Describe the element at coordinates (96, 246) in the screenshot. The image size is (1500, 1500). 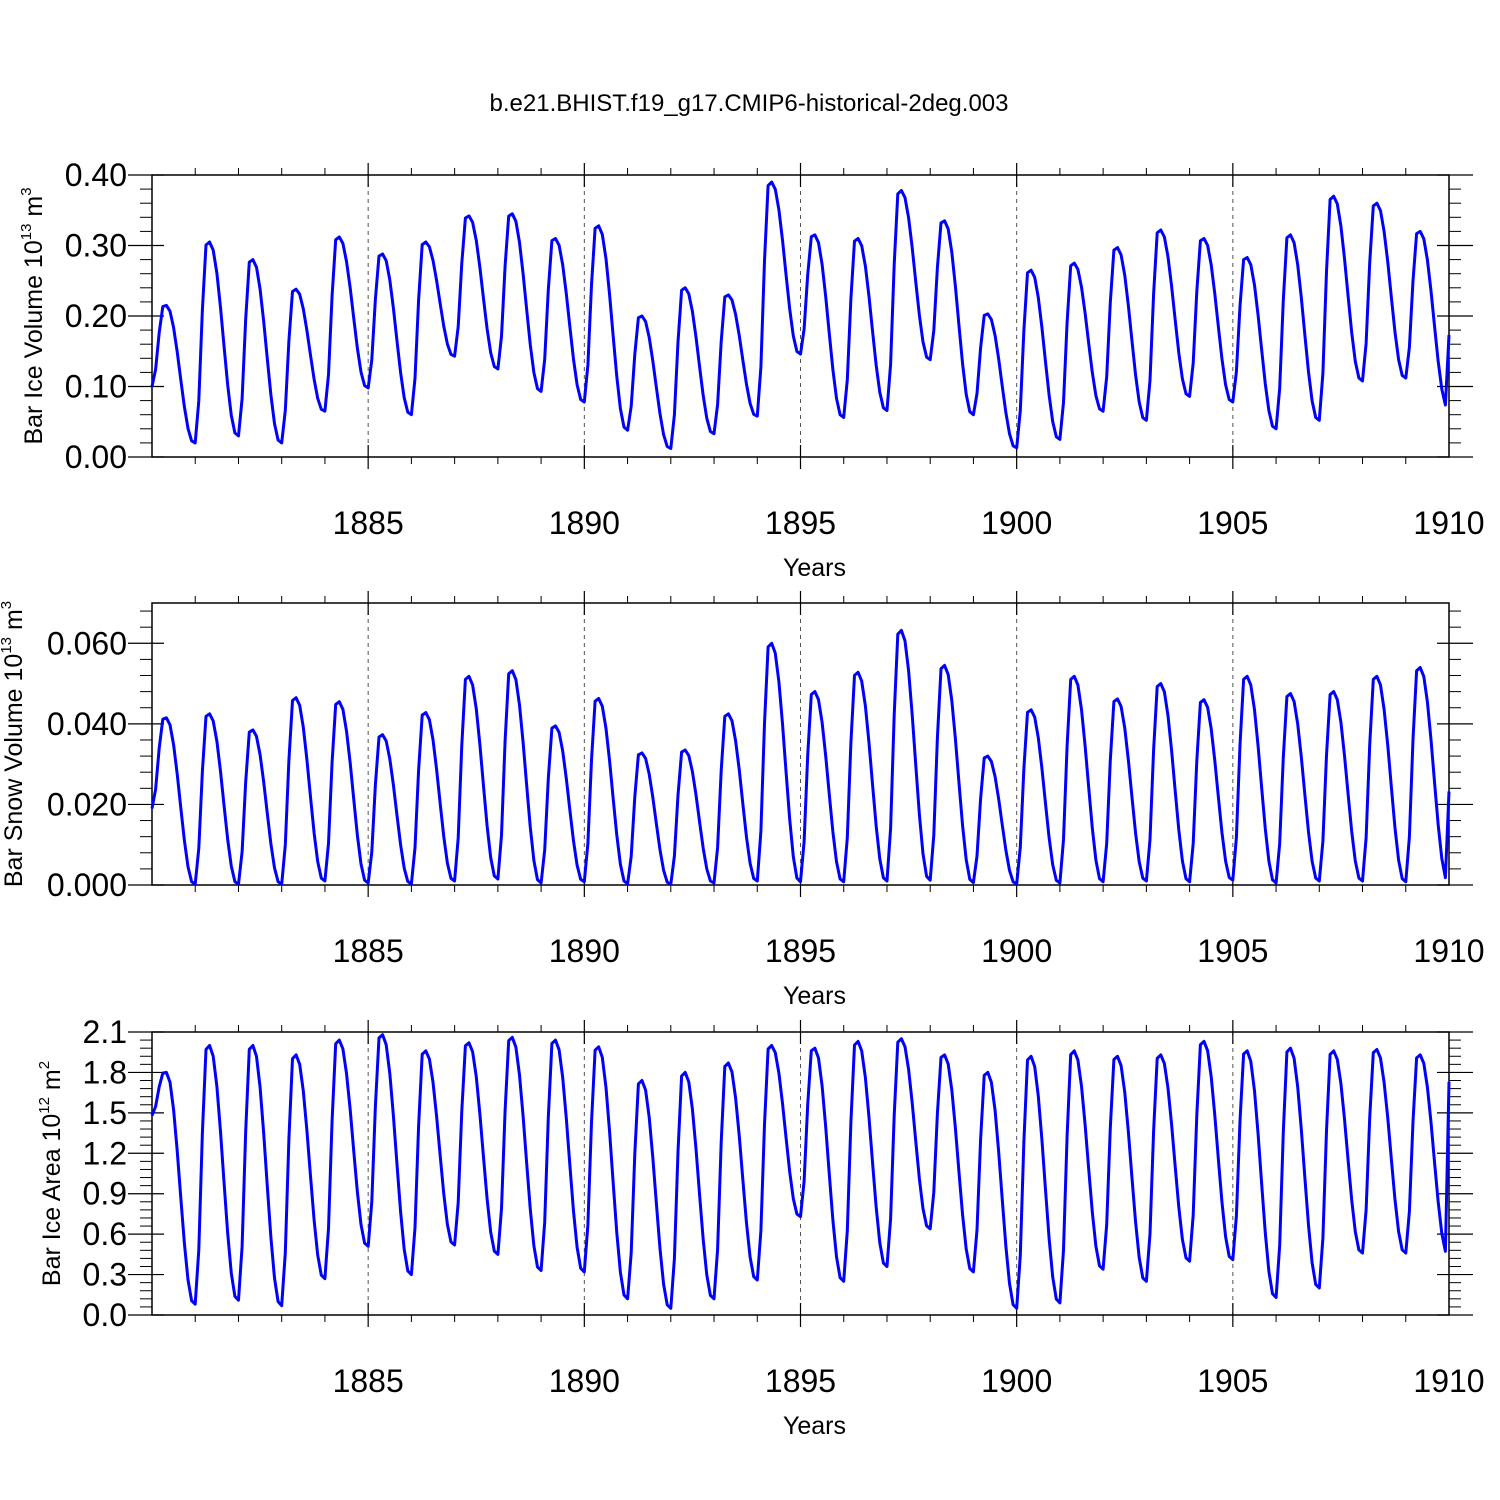
I see `y-tick-label: 0.30` at that location.